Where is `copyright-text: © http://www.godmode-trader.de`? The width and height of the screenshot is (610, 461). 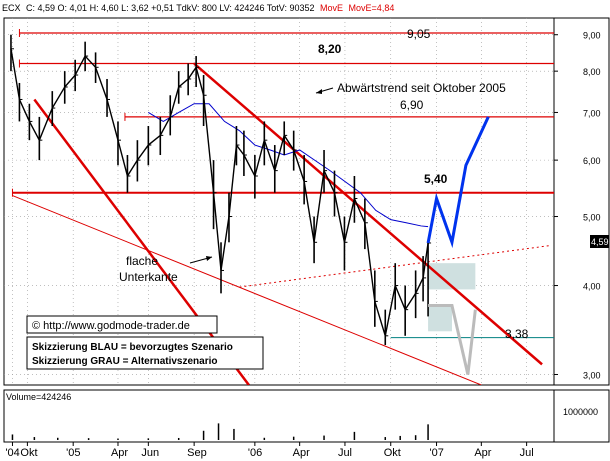
copyright-text: © http://www.godmode-trader.de is located at coordinates (111, 326).